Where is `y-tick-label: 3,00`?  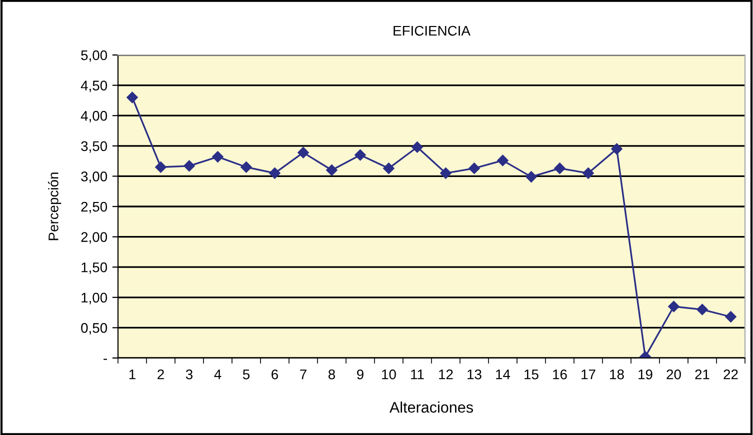
y-tick-label: 3,00 is located at coordinates (94, 178).